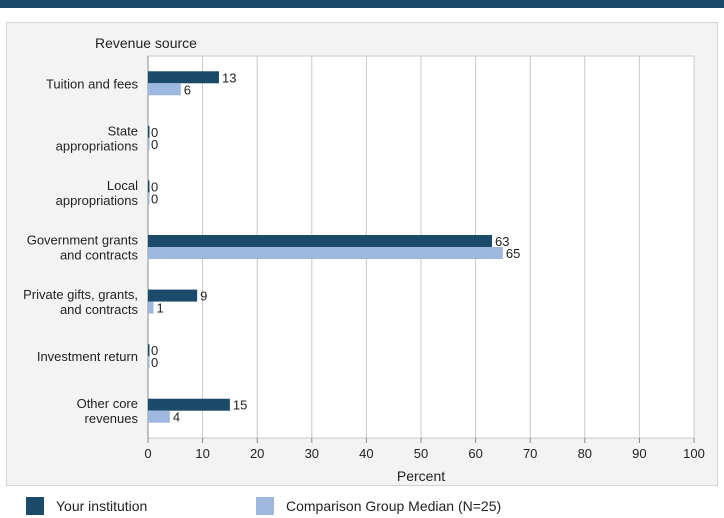 The height and width of the screenshot is (518, 724). I want to click on x-tick-label: 100, so click(694, 453).